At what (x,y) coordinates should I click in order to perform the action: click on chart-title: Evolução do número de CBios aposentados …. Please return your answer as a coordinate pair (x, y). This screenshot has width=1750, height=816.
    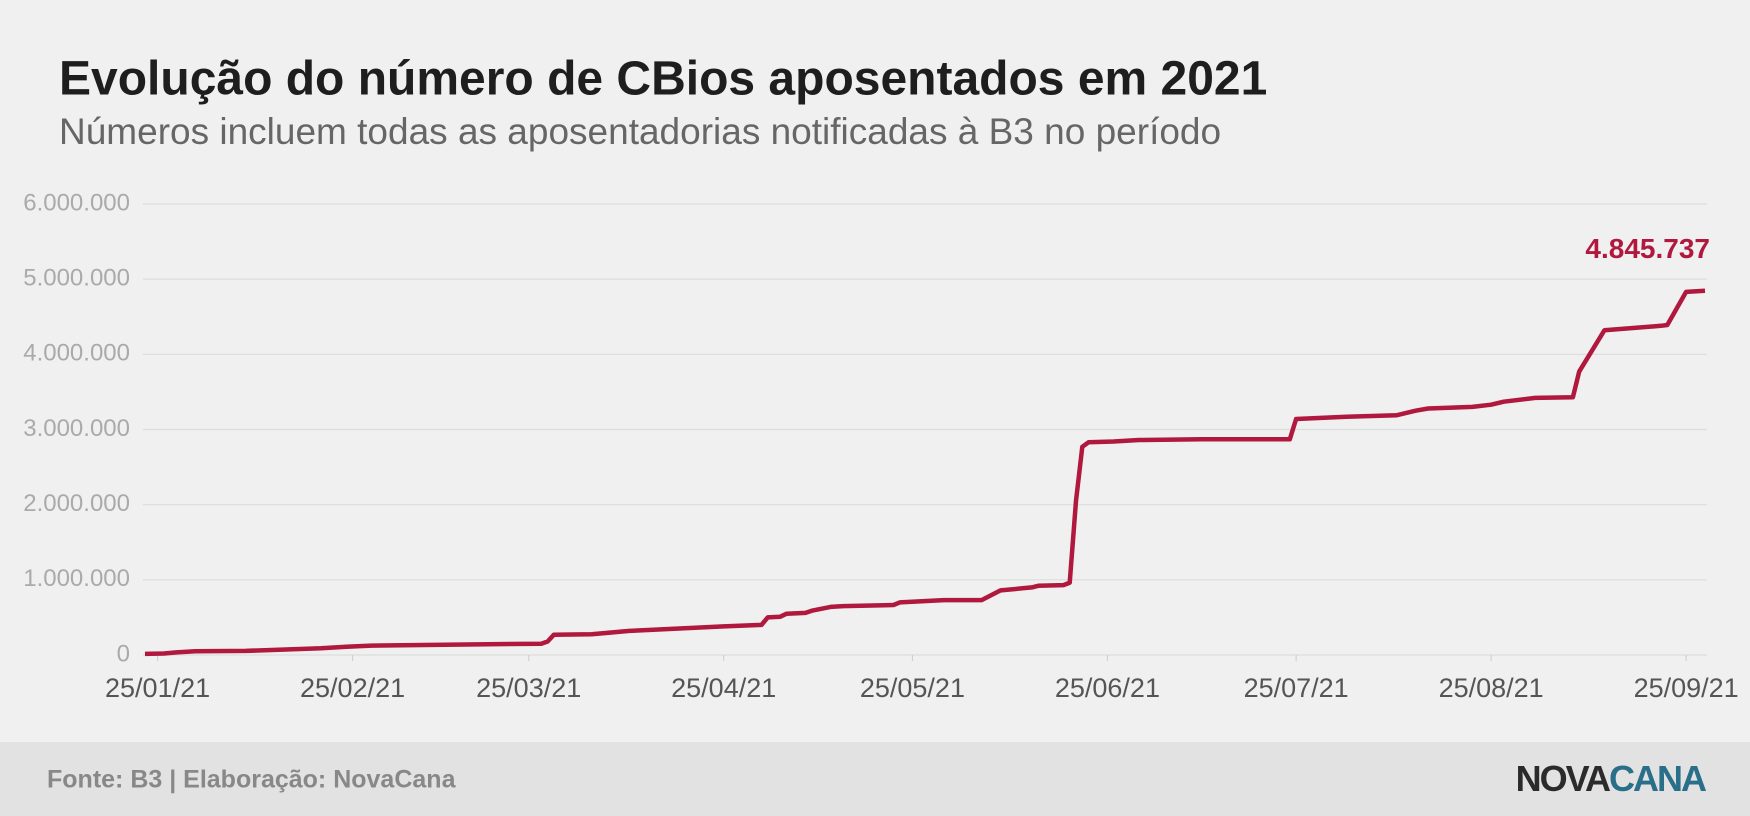
    Looking at the image, I should click on (663, 79).